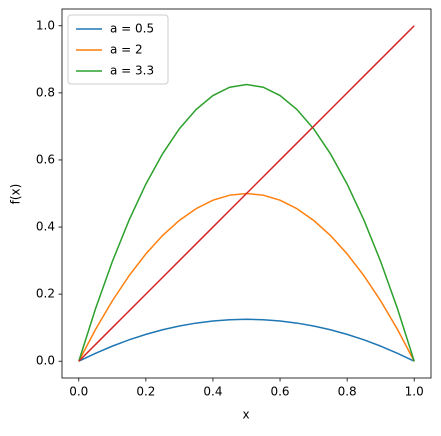 The width and height of the screenshot is (441, 436). I want to click on y-tick-label: 0.4, so click(45, 227).